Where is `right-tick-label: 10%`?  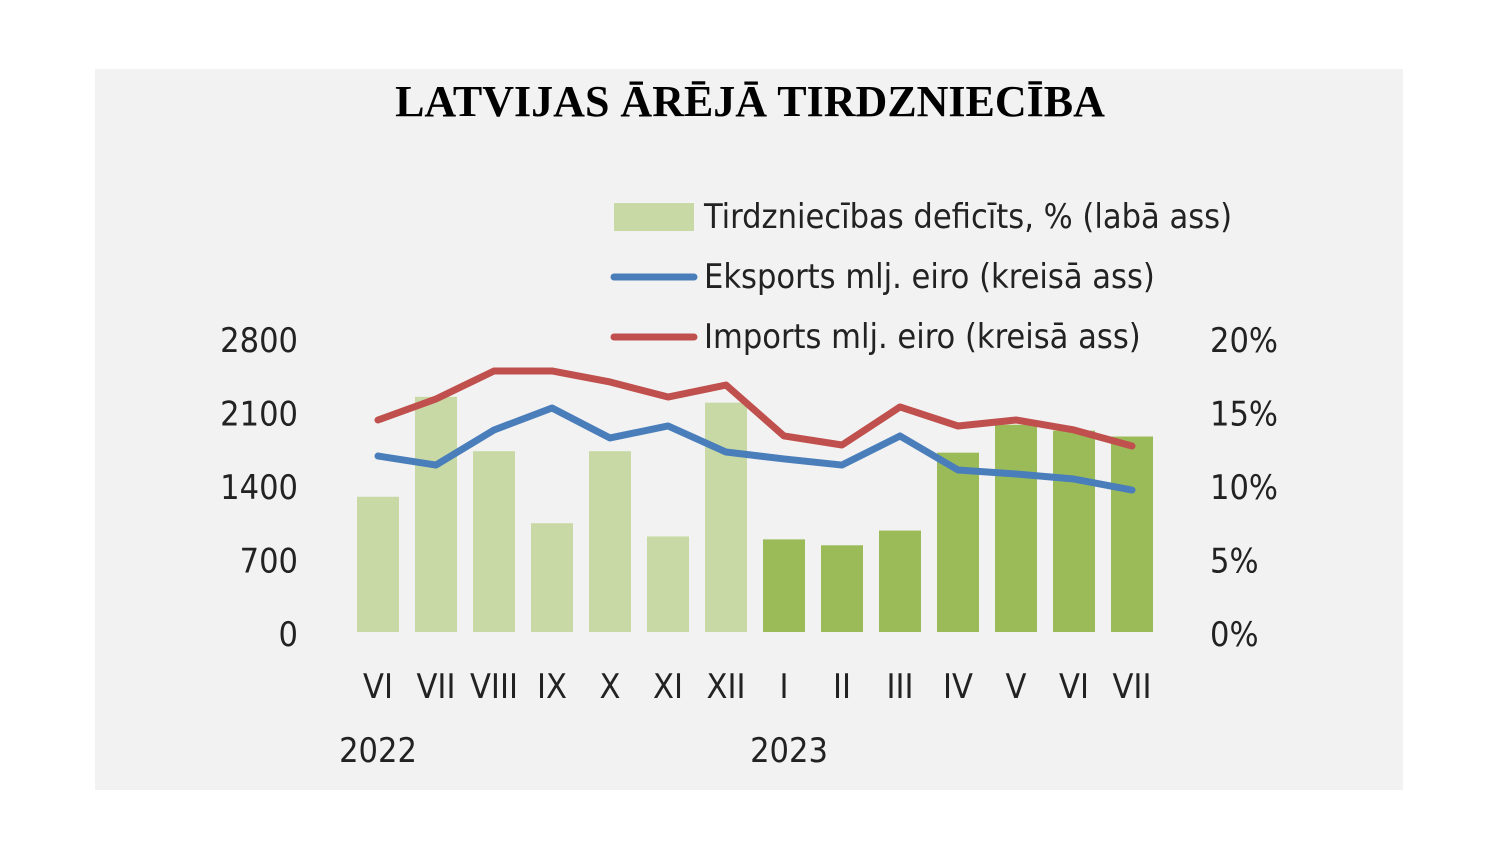 right-tick-label: 10% is located at coordinates (1244, 488).